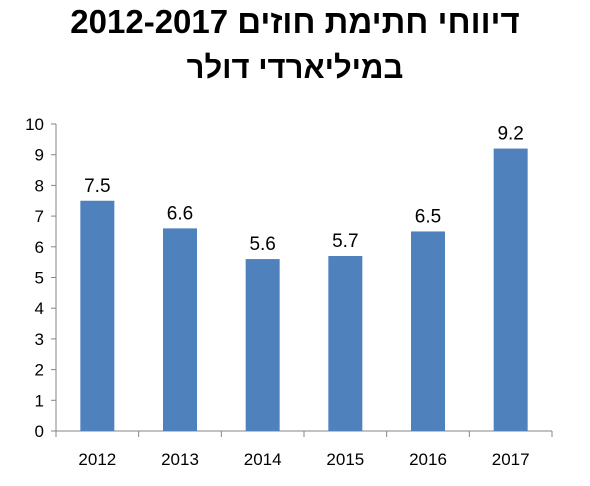 The width and height of the screenshot is (590, 486). Describe the element at coordinates (345, 241) in the screenshot. I see `data-label-2015: 5.7` at that location.